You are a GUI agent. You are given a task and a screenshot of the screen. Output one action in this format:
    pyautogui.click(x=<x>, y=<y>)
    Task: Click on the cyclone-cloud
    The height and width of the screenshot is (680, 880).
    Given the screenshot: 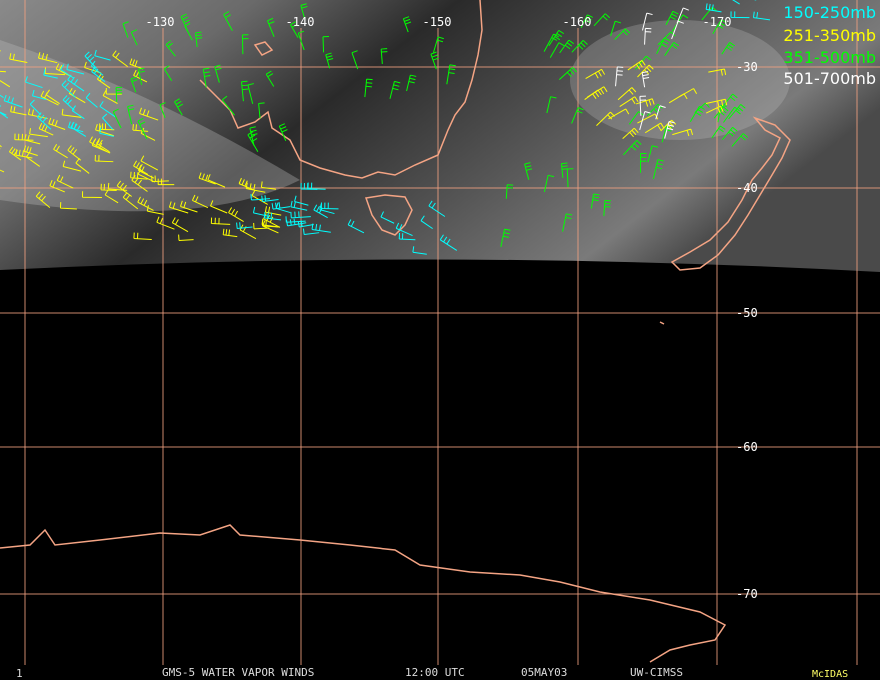 What is the action you would take?
    pyautogui.click(x=680, y=80)
    